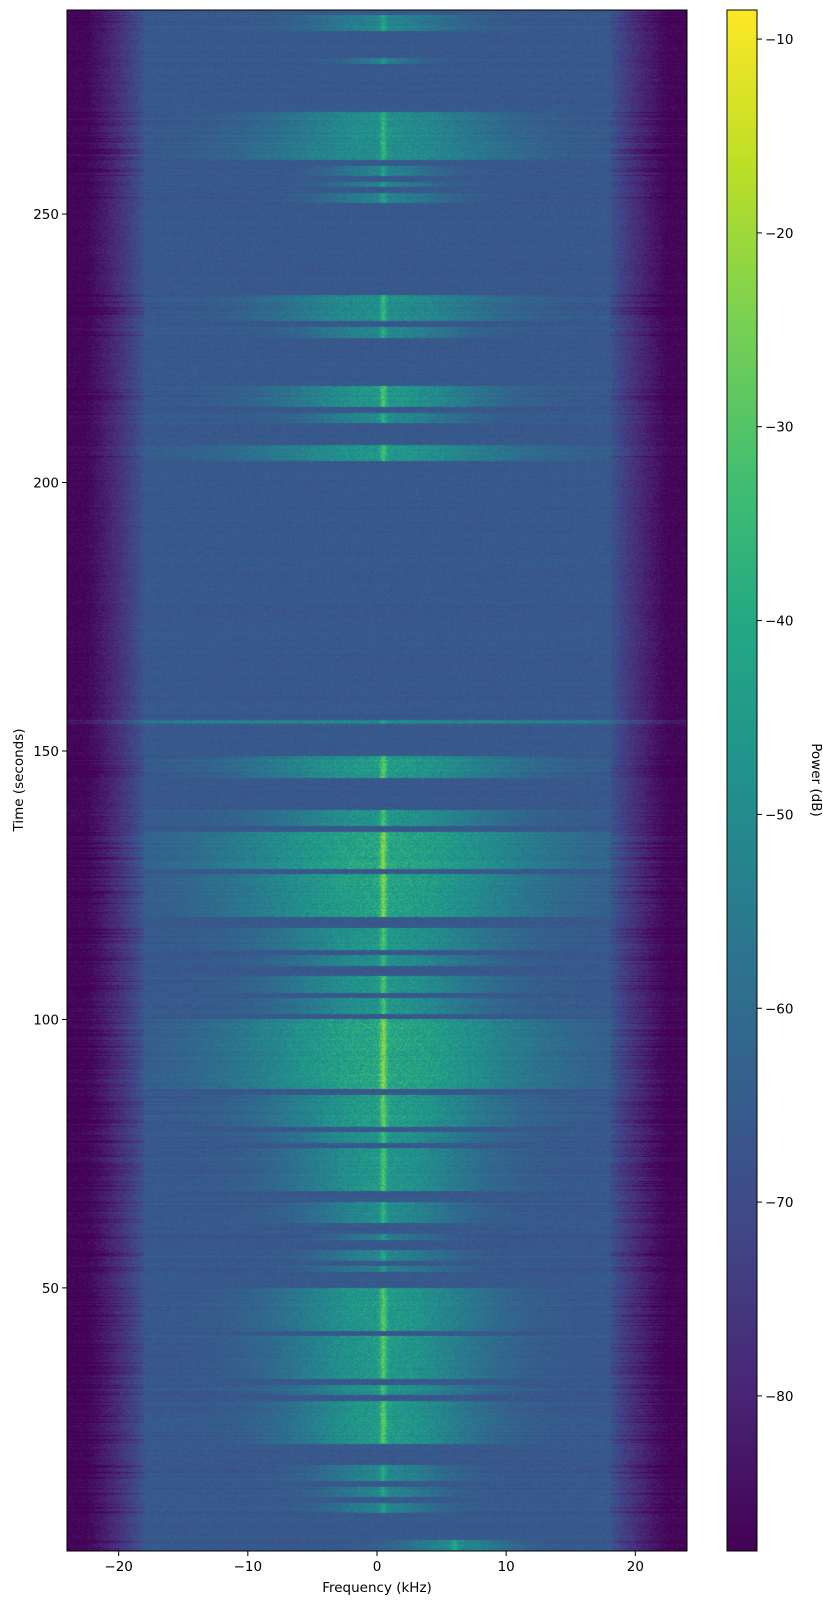 This screenshot has height=1603, width=823. What do you see at coordinates (248, 1567) in the screenshot?
I see `x-tick-label: −10` at bounding box center [248, 1567].